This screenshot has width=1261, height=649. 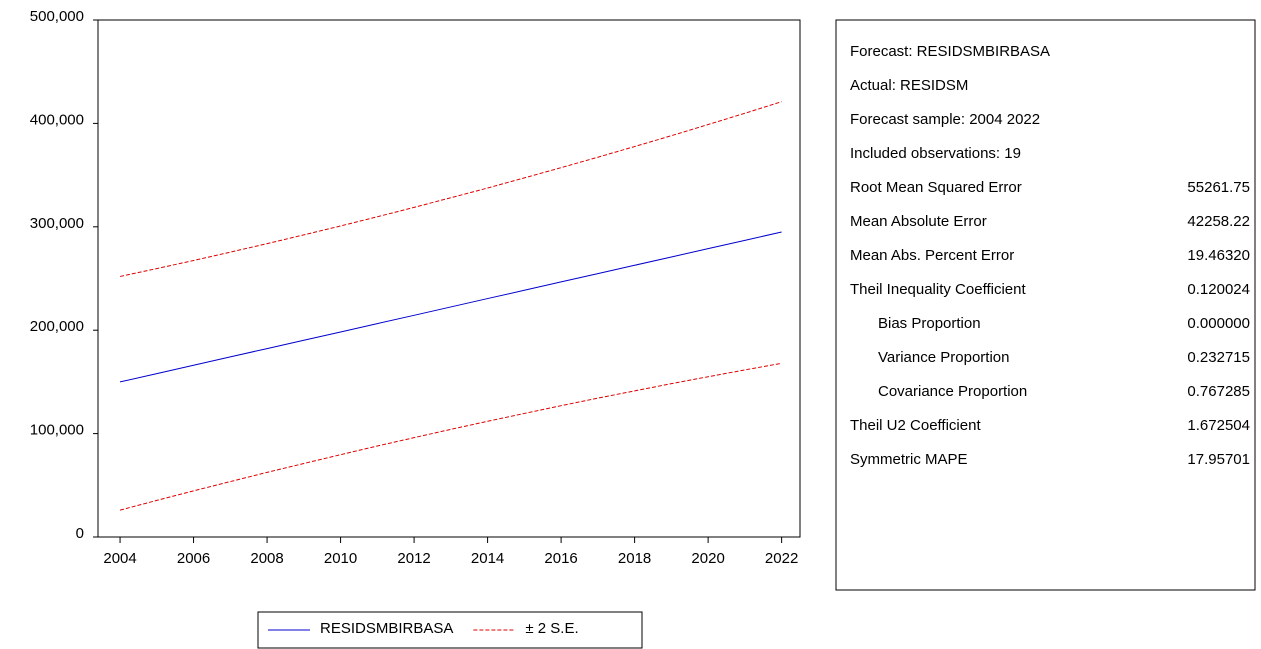 I want to click on stats-label: Variance Proportion, so click(x=943, y=357).